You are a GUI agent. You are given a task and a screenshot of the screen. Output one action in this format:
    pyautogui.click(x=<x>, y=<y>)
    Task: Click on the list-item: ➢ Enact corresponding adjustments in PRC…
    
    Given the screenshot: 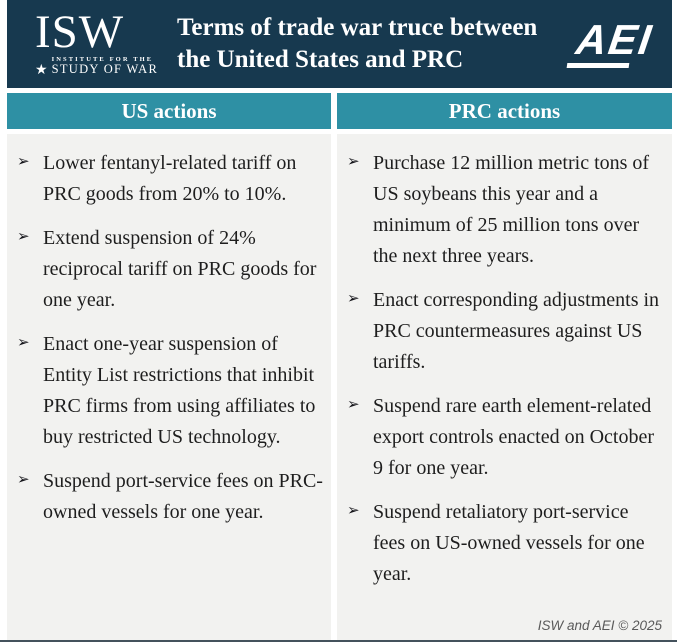 What is the action you would take?
    pyautogui.click(x=505, y=331)
    